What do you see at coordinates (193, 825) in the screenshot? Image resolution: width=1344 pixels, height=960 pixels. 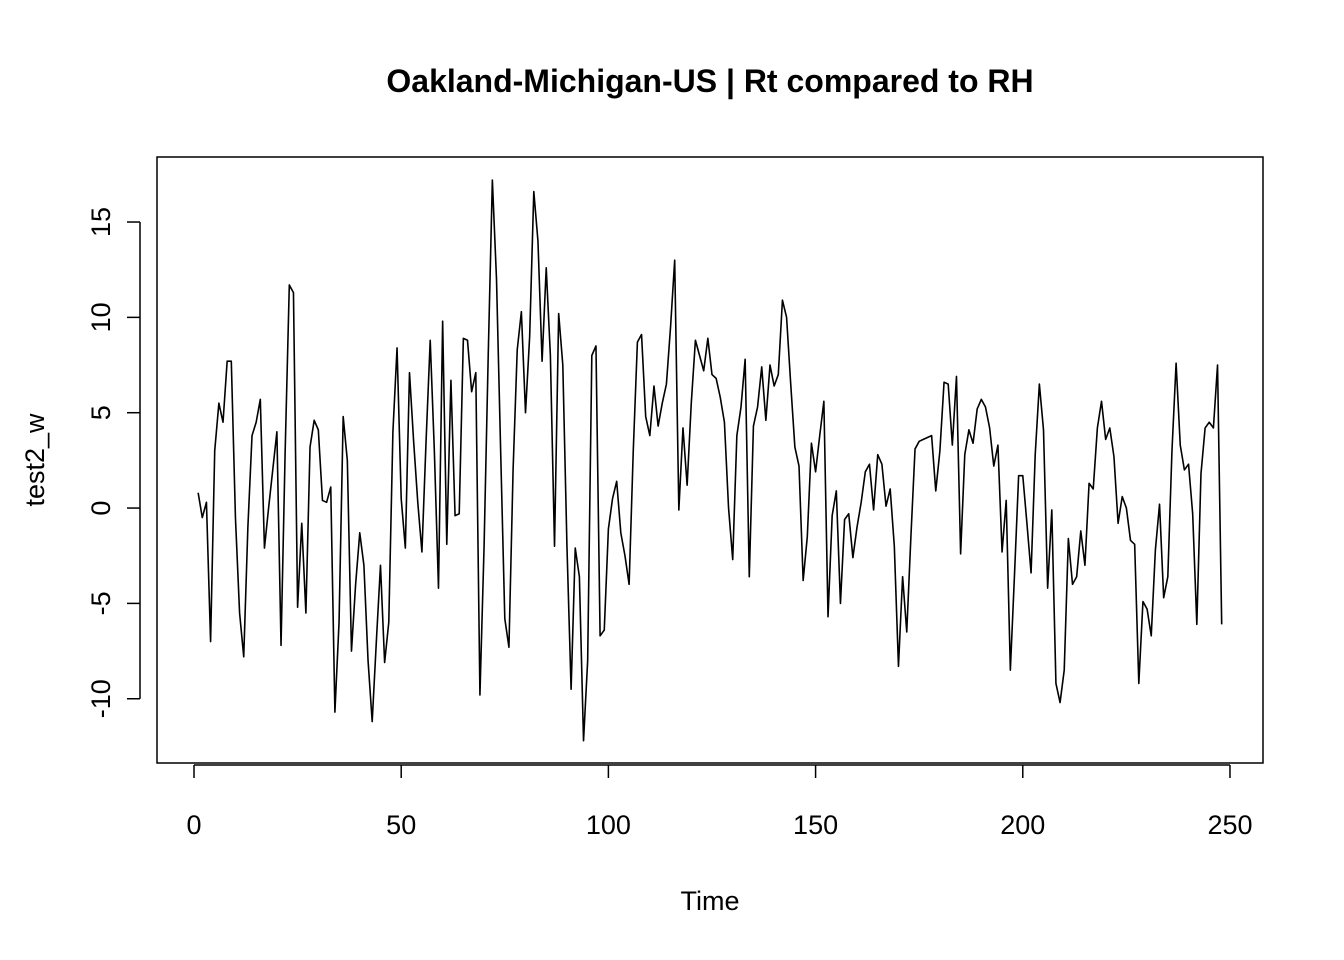 I see `x-tick-label: 0` at bounding box center [193, 825].